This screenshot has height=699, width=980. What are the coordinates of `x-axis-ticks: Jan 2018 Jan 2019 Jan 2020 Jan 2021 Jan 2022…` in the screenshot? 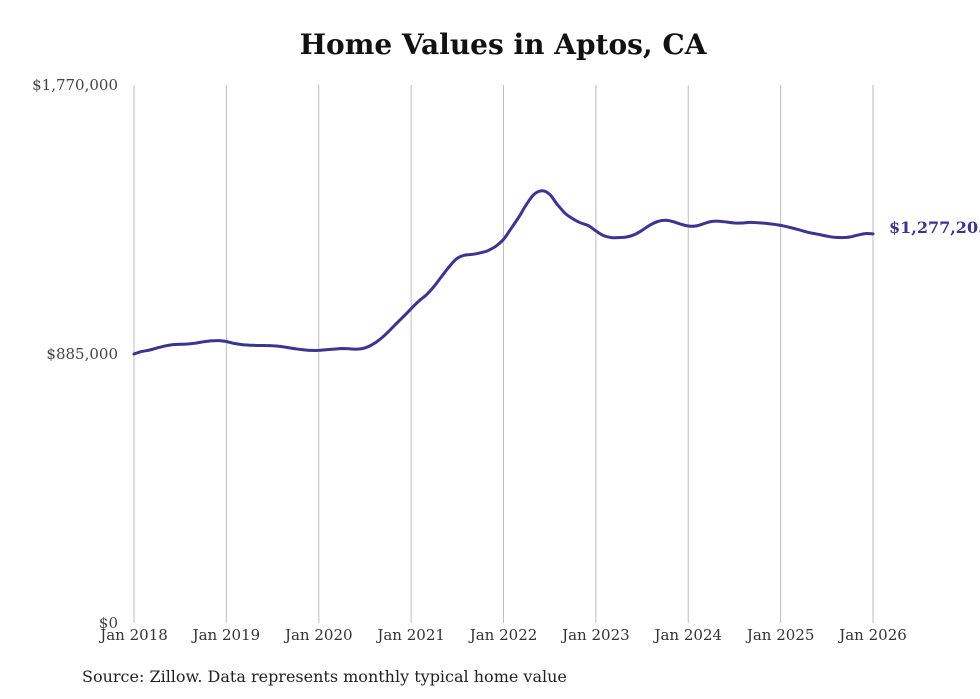 It's located at (502, 635).